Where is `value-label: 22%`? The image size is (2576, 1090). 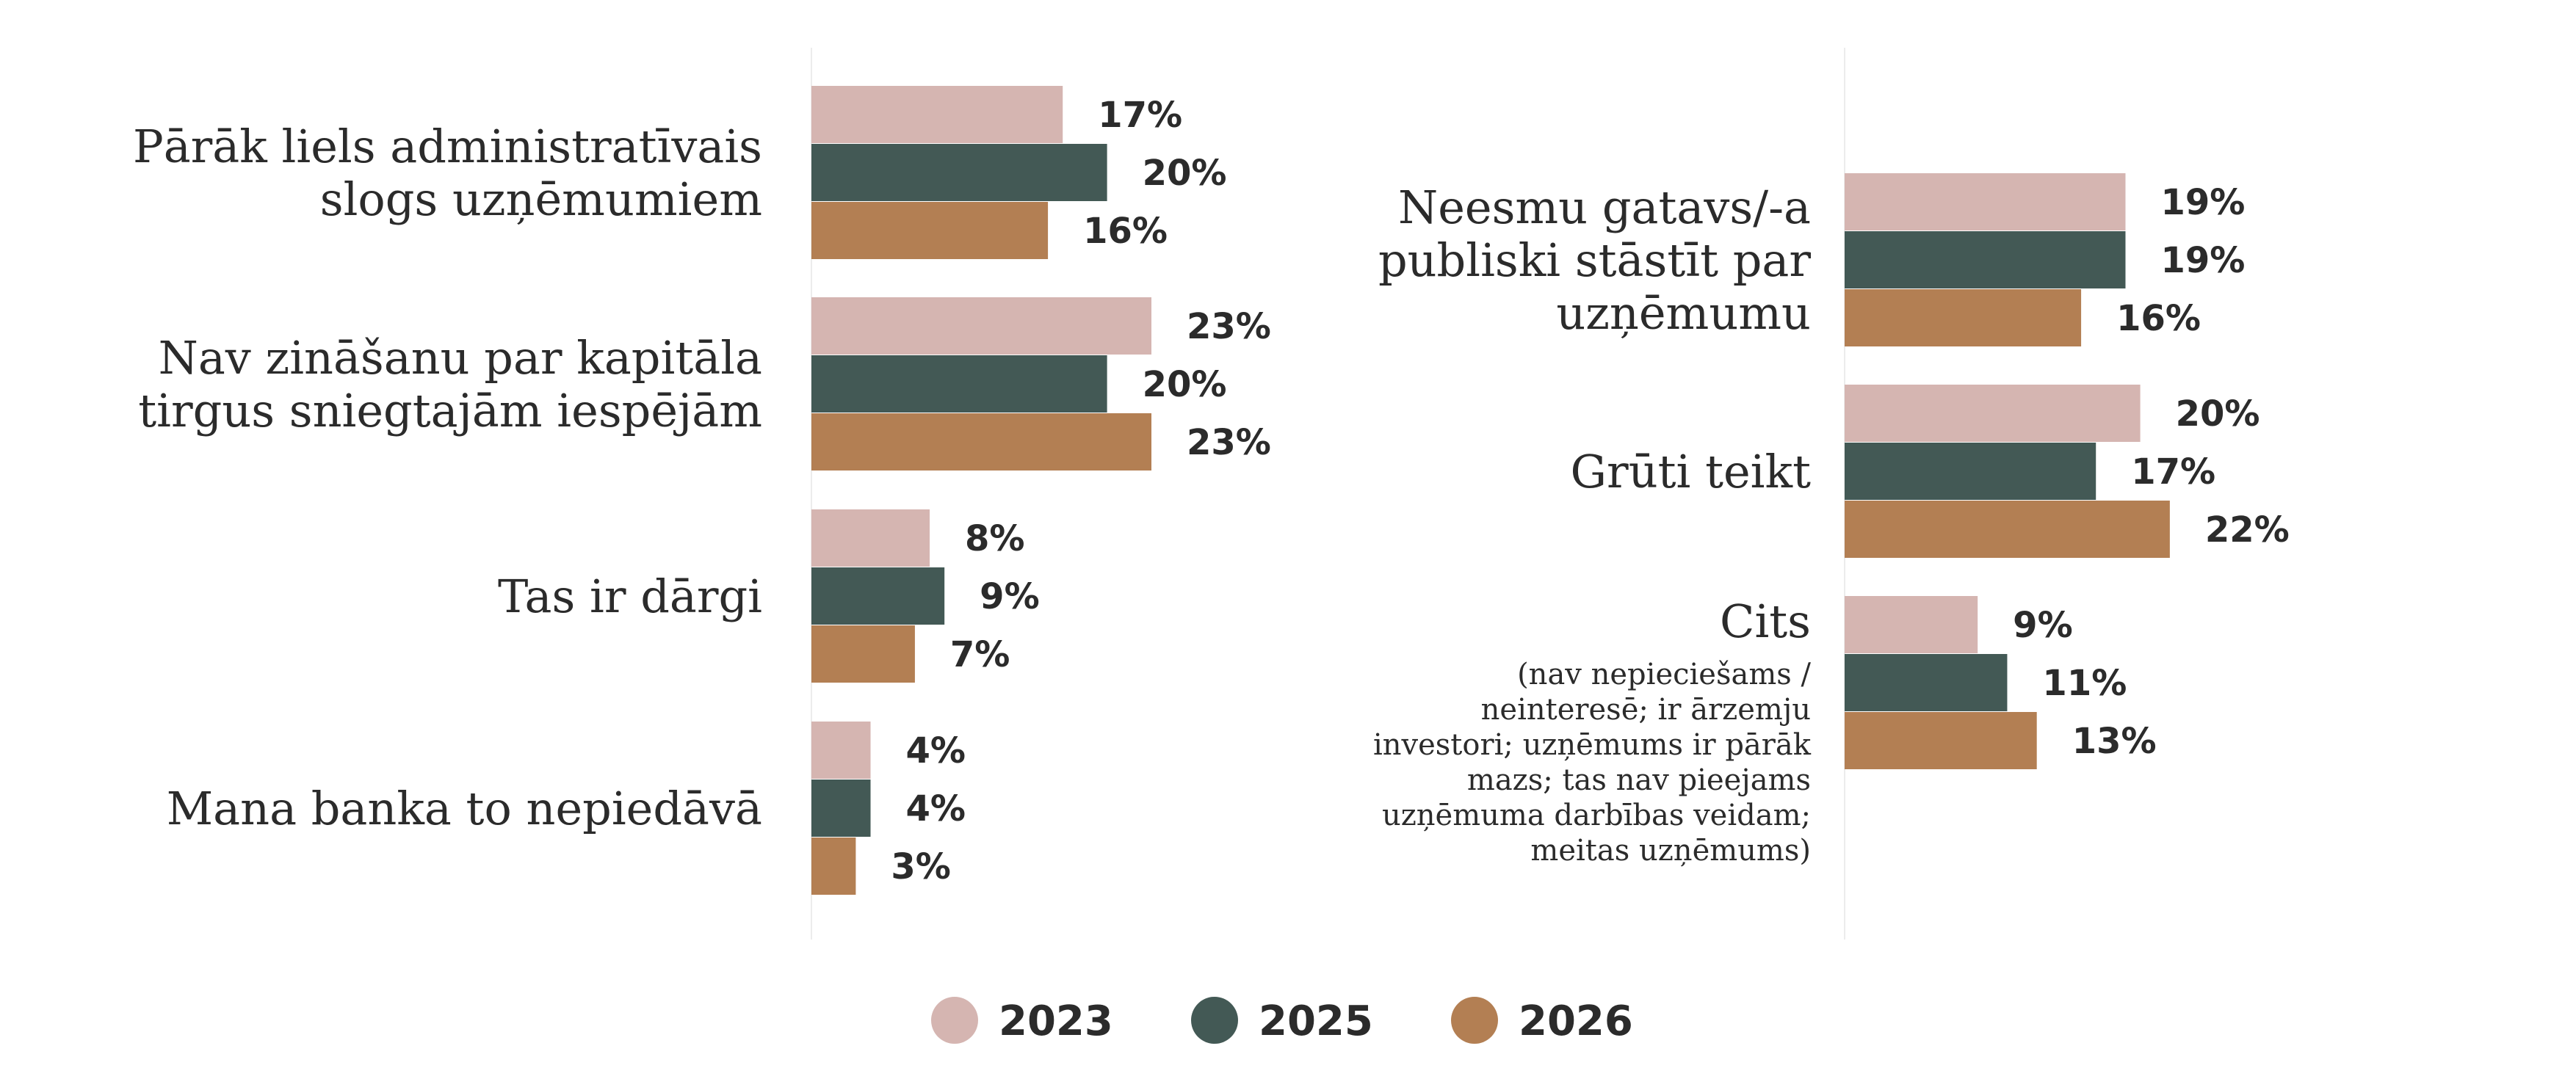 value-label: 22% is located at coordinates (2247, 530).